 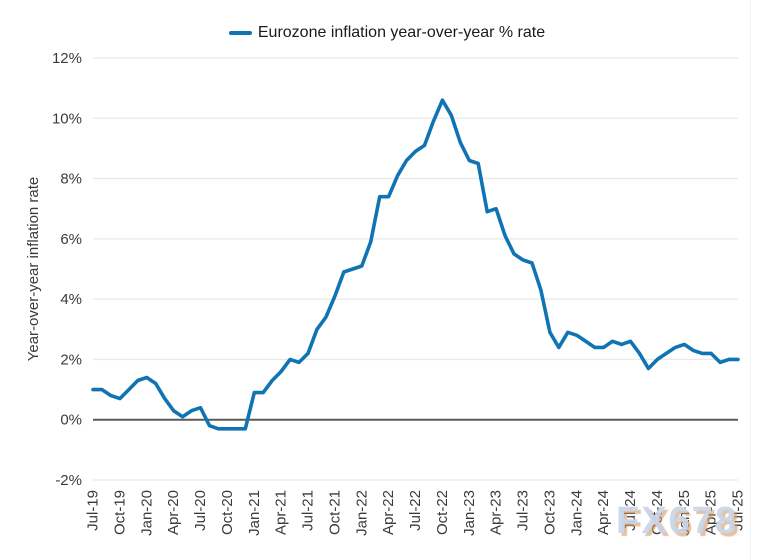 I want to click on x-tick-label: Jan-25, so click(x=684, y=513).